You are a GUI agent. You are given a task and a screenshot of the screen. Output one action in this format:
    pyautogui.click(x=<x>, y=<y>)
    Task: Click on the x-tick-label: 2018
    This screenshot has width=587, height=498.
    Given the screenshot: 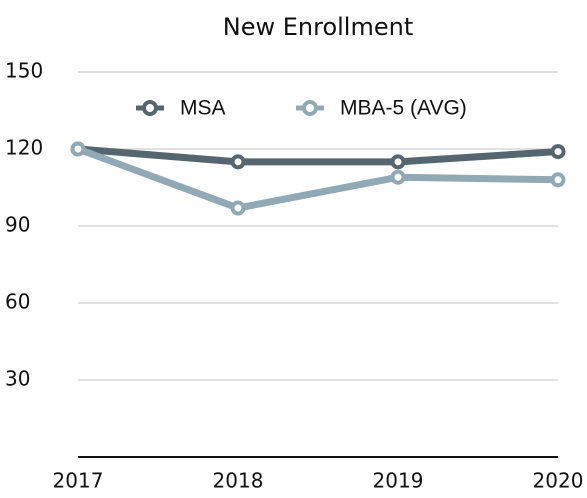 What is the action you would take?
    pyautogui.click(x=238, y=481)
    